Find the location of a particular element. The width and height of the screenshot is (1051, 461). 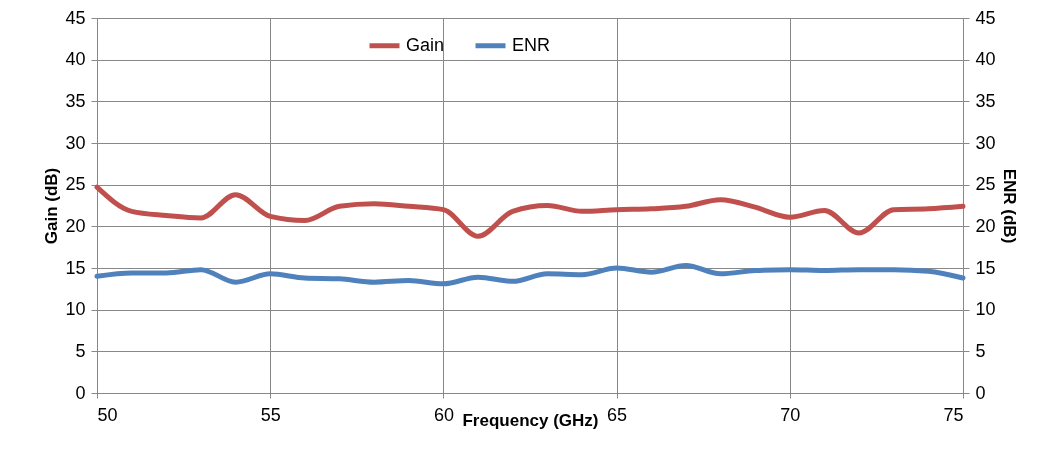

x-tick-label: 70 is located at coordinates (790, 414).